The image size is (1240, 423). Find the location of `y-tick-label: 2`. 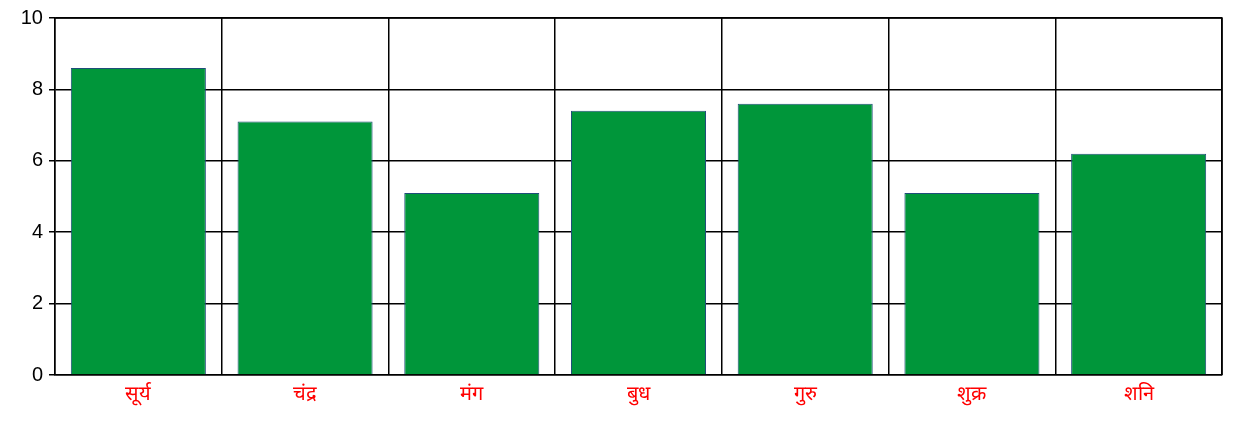

y-tick-label: 2 is located at coordinates (37, 302).